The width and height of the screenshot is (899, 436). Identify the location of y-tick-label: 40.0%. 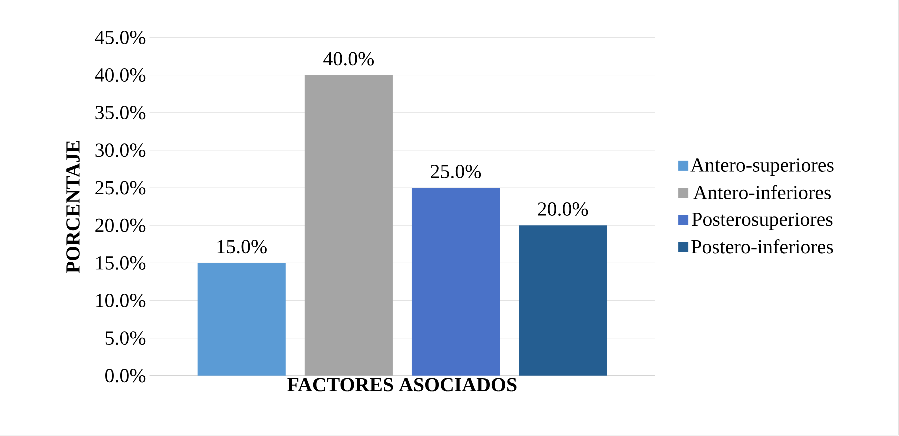
(120, 75).